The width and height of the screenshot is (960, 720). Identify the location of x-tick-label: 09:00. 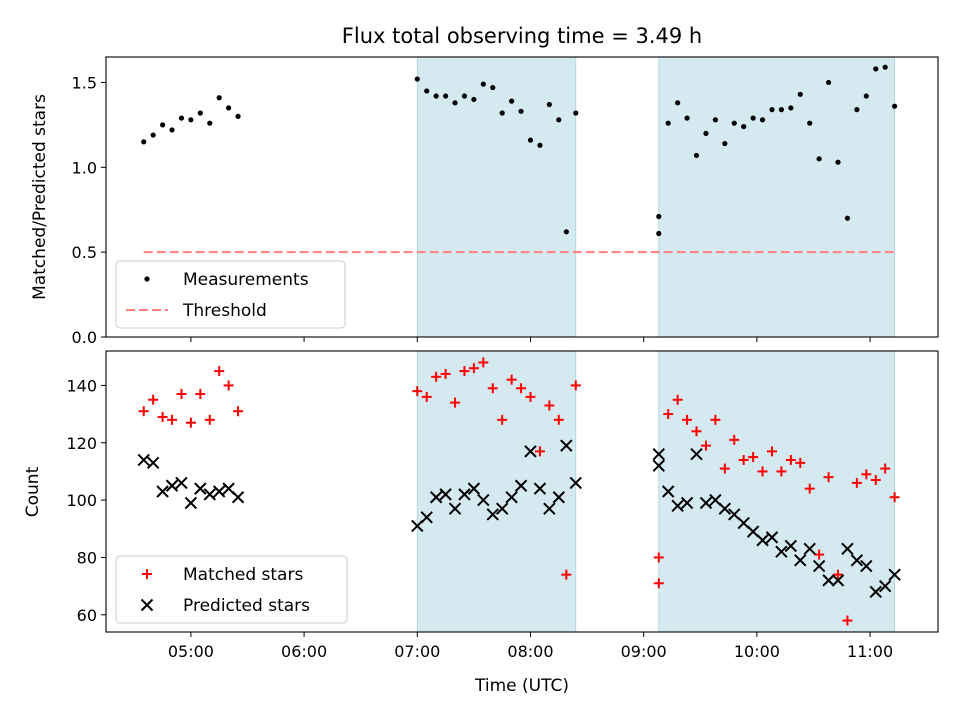
(644, 651).